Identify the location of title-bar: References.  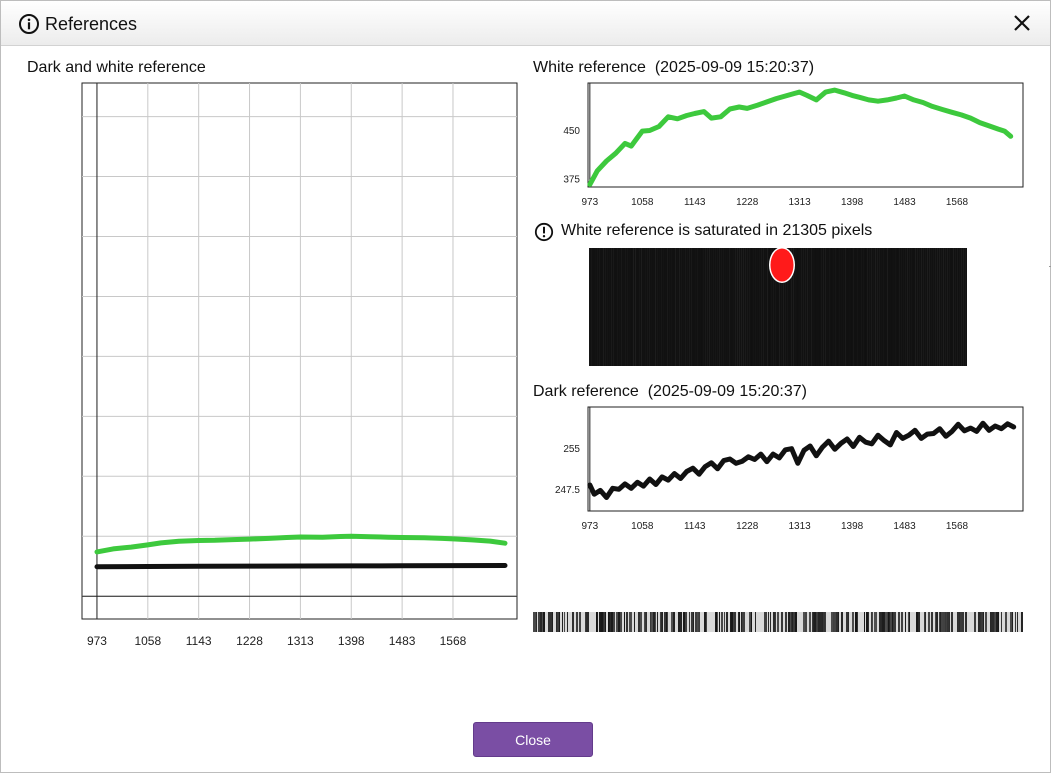
(525, 23).